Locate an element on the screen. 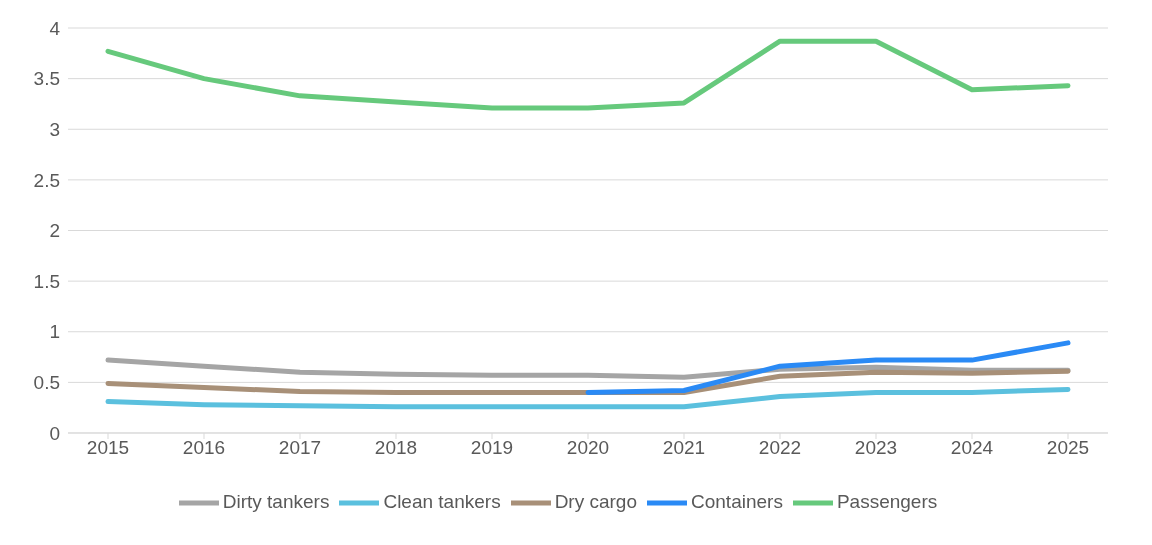 This screenshot has height=545, width=1152. y-tick-label: 0 is located at coordinates (54, 433).